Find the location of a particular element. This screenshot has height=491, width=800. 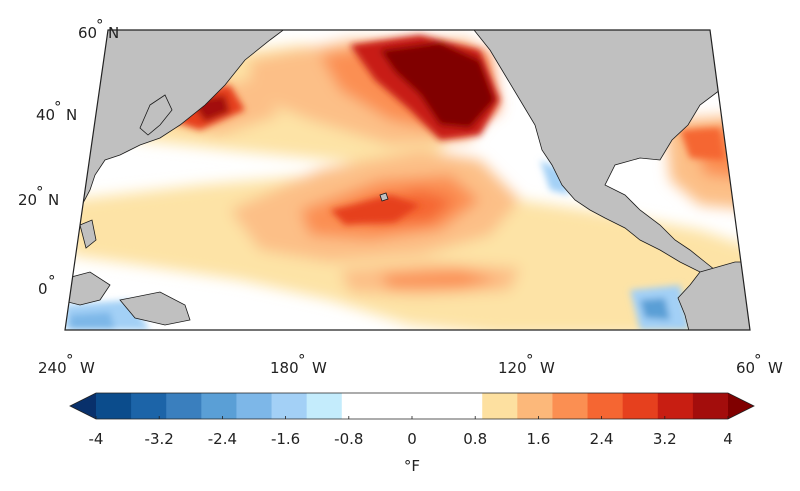

colorbar-cells is located at coordinates (412, 406).